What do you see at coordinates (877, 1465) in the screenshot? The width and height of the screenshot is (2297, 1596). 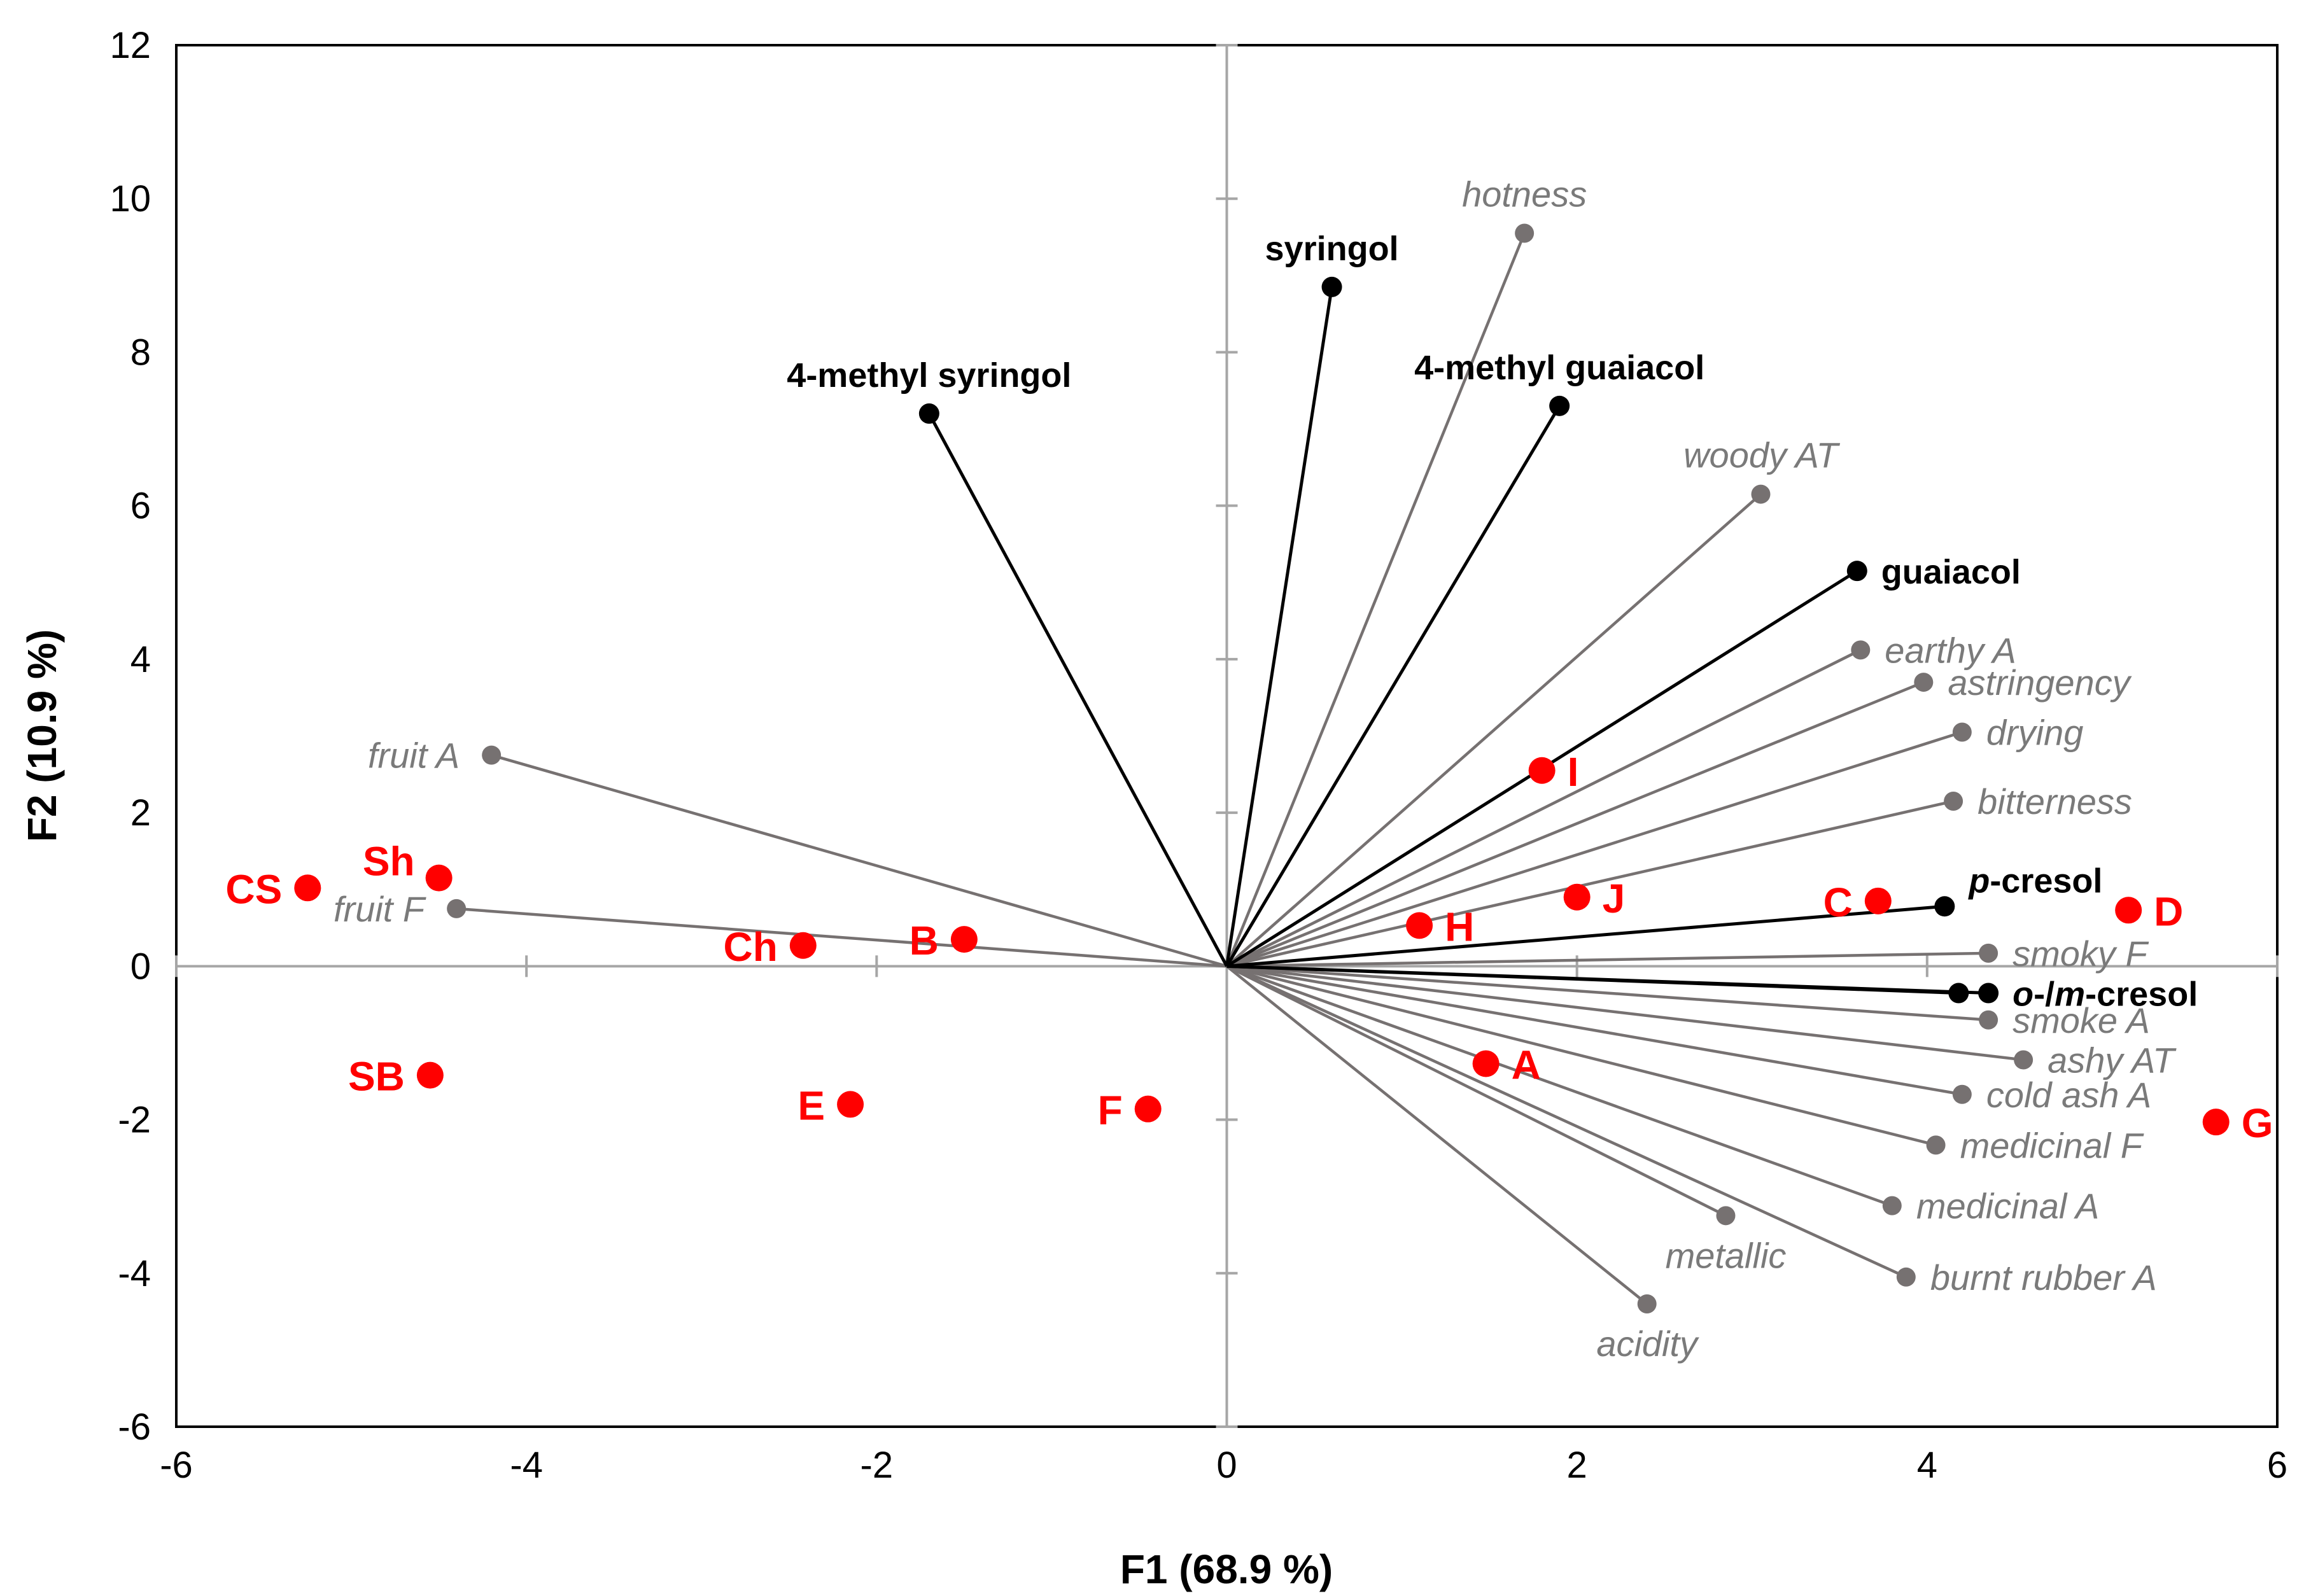 I see `x-tick-label: -2` at bounding box center [877, 1465].